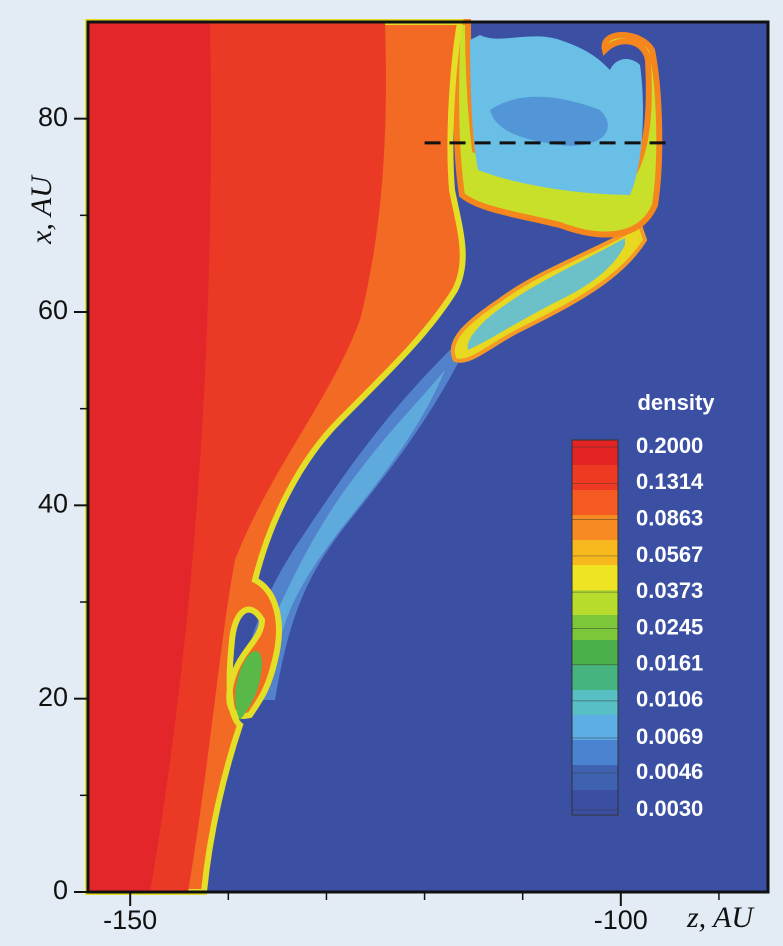  I want to click on y-tick-label: 20, so click(53, 697).